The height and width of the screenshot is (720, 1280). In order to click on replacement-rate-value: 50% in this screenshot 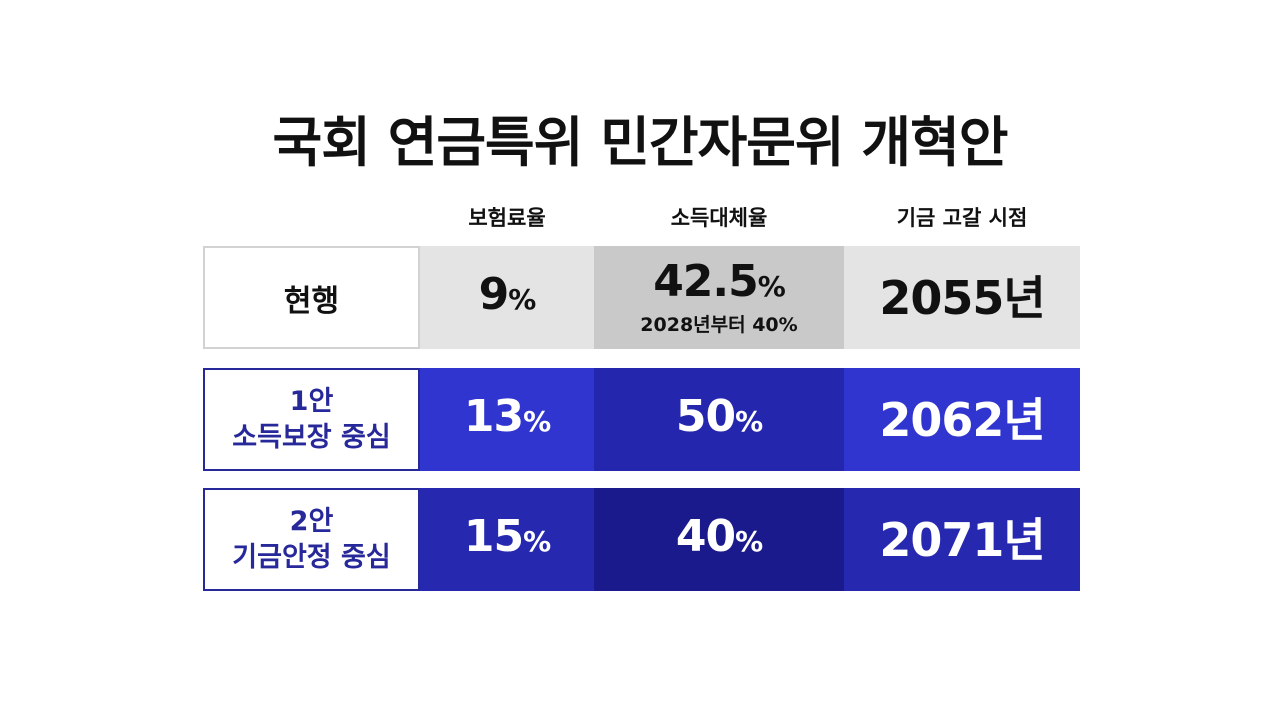, I will do `click(719, 418)`.